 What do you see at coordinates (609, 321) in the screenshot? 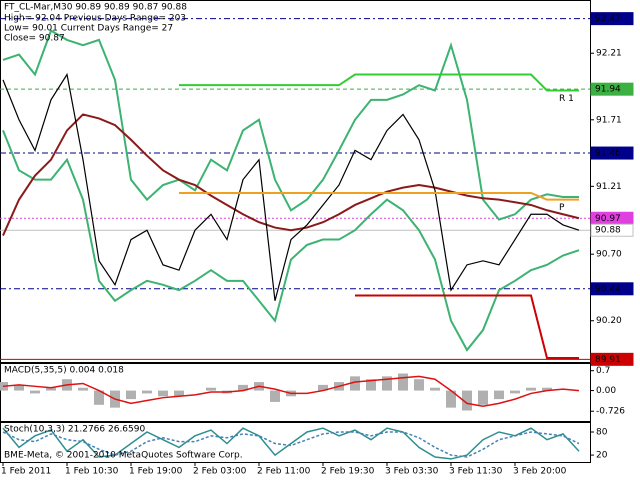
I see `y-tick-label: 90.20` at bounding box center [609, 321].